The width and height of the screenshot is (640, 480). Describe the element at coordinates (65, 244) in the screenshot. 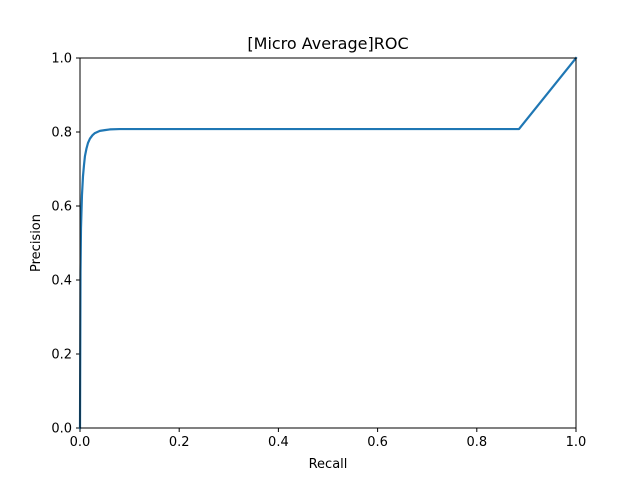

I see `y-axis-ticks: 0.0 0.2 0.4 0.6 0.8 1.0` at that location.